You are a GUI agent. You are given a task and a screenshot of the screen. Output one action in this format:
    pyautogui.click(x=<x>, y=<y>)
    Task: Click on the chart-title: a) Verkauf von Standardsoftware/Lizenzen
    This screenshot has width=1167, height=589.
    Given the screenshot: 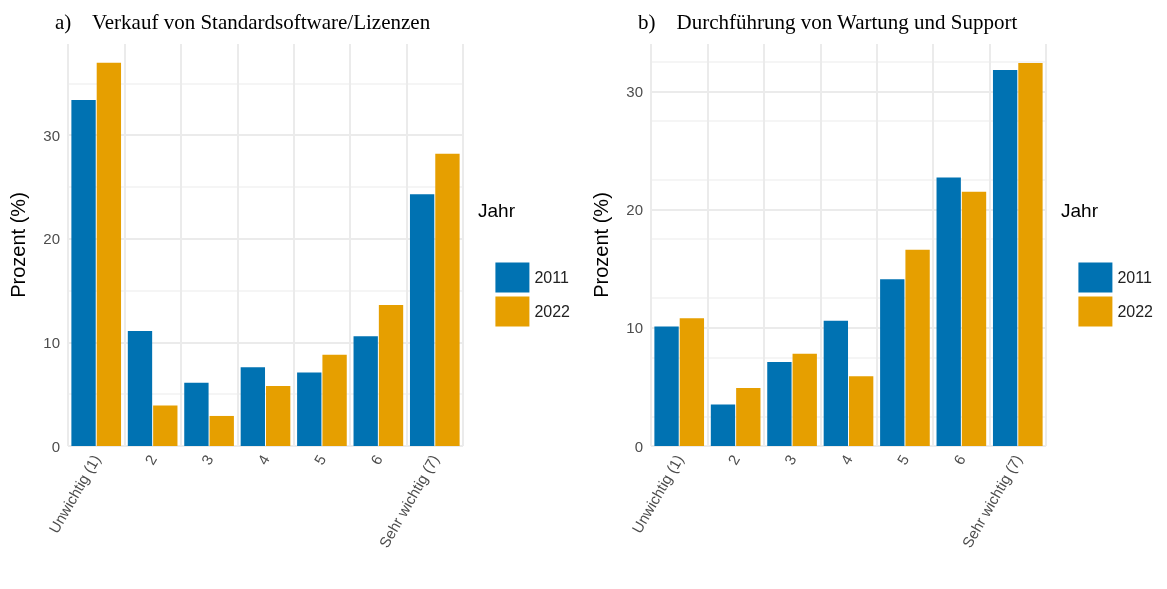 What is the action you would take?
    pyautogui.click(x=243, y=21)
    